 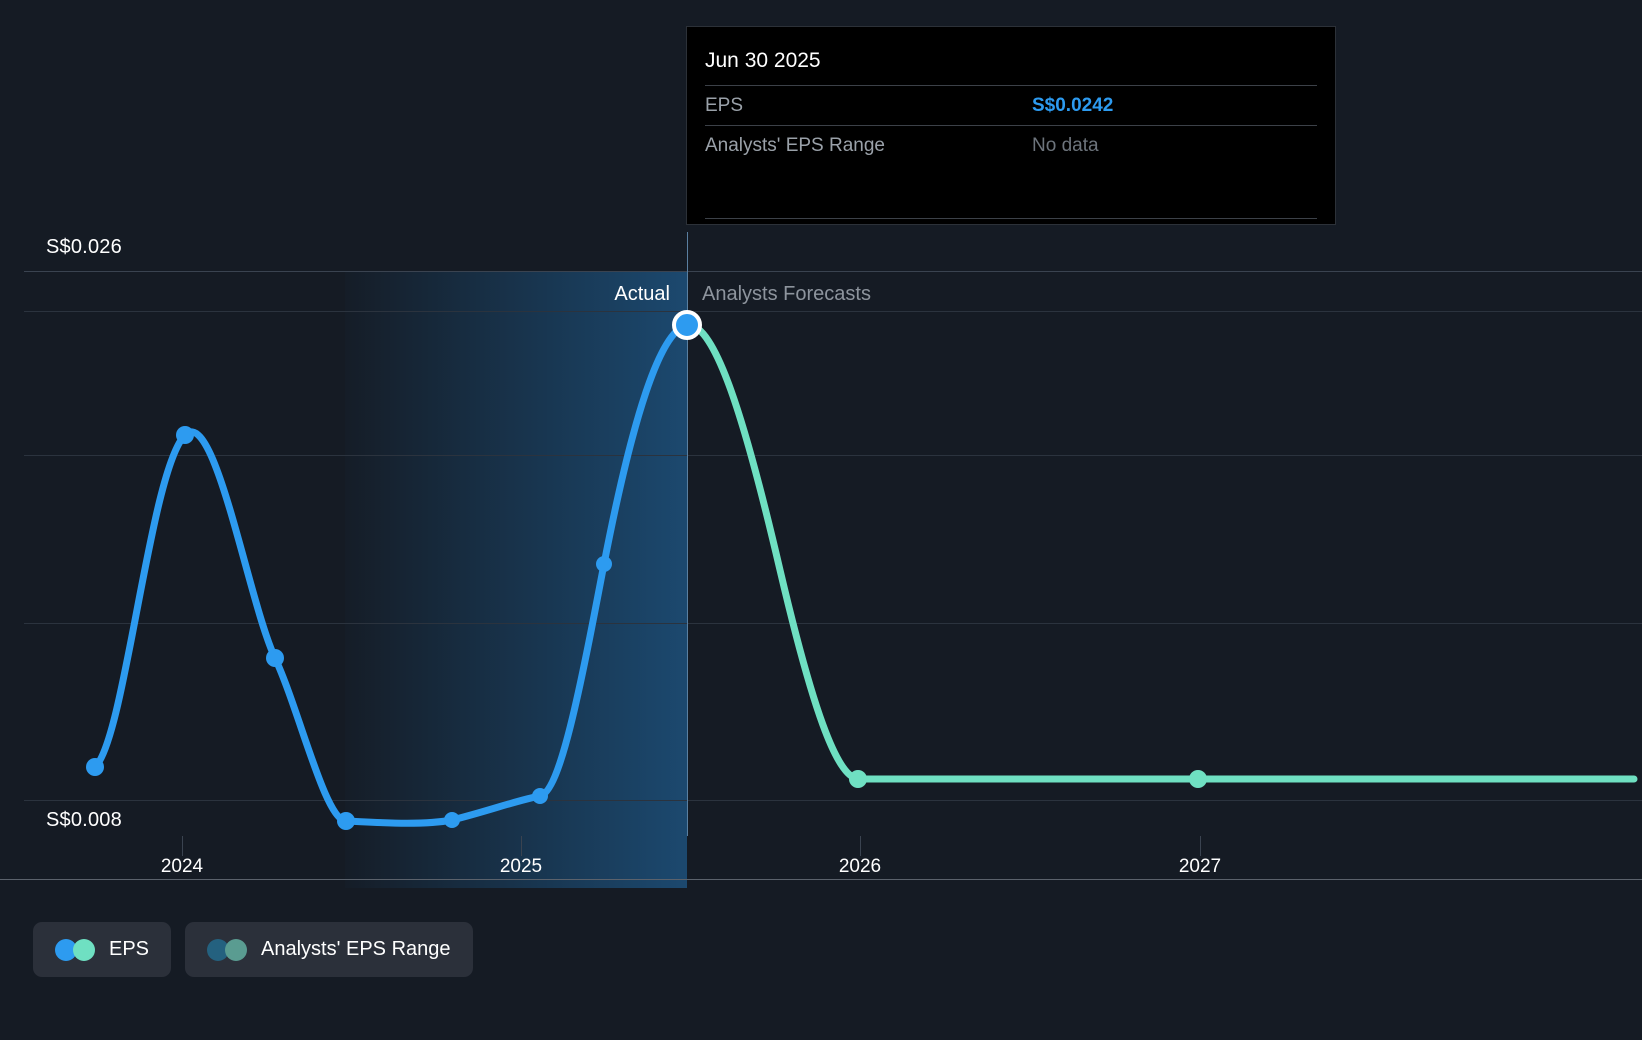 What do you see at coordinates (833, 271) in the screenshot?
I see `gridline-top` at bounding box center [833, 271].